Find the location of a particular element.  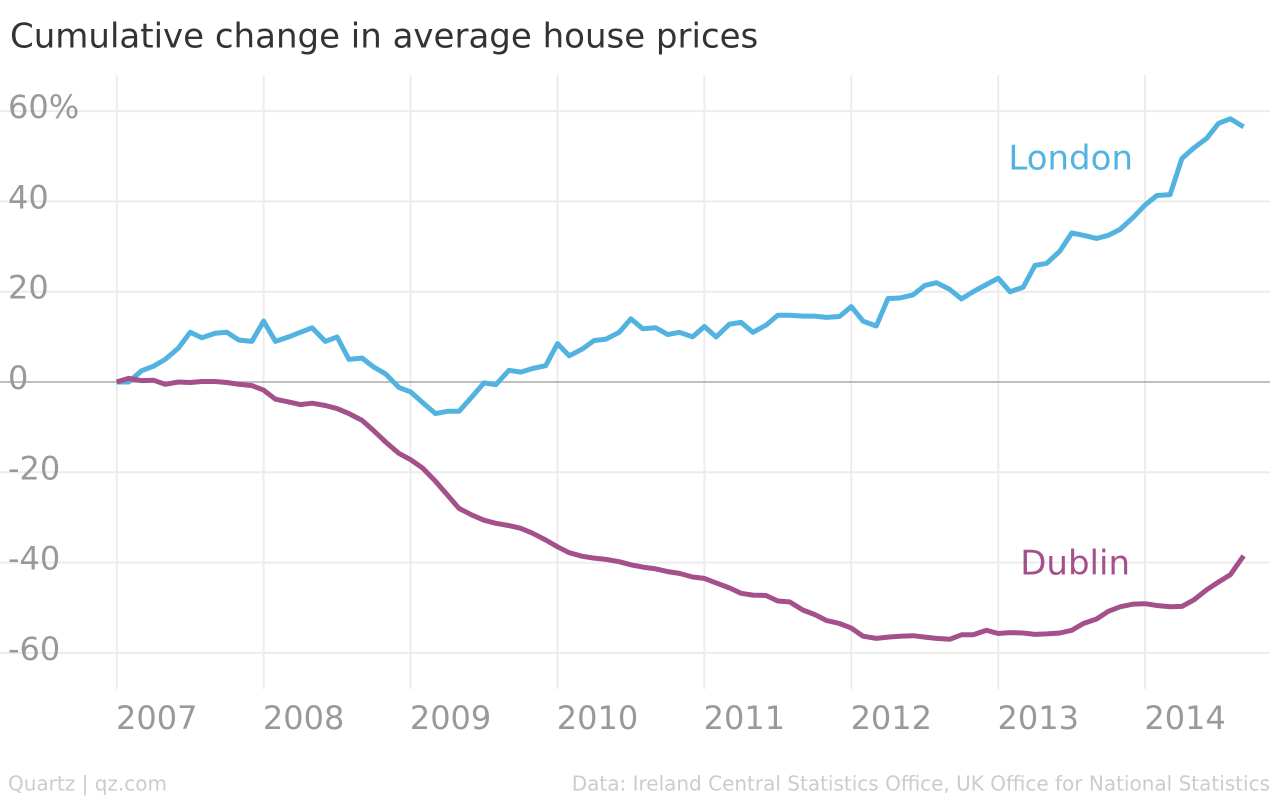

x-tick-label: 2009 is located at coordinates (450, 718).